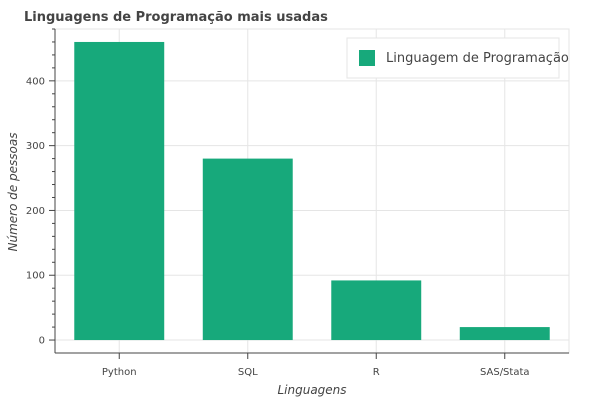  I want to click on y-tick-label: 300, so click(35, 146).